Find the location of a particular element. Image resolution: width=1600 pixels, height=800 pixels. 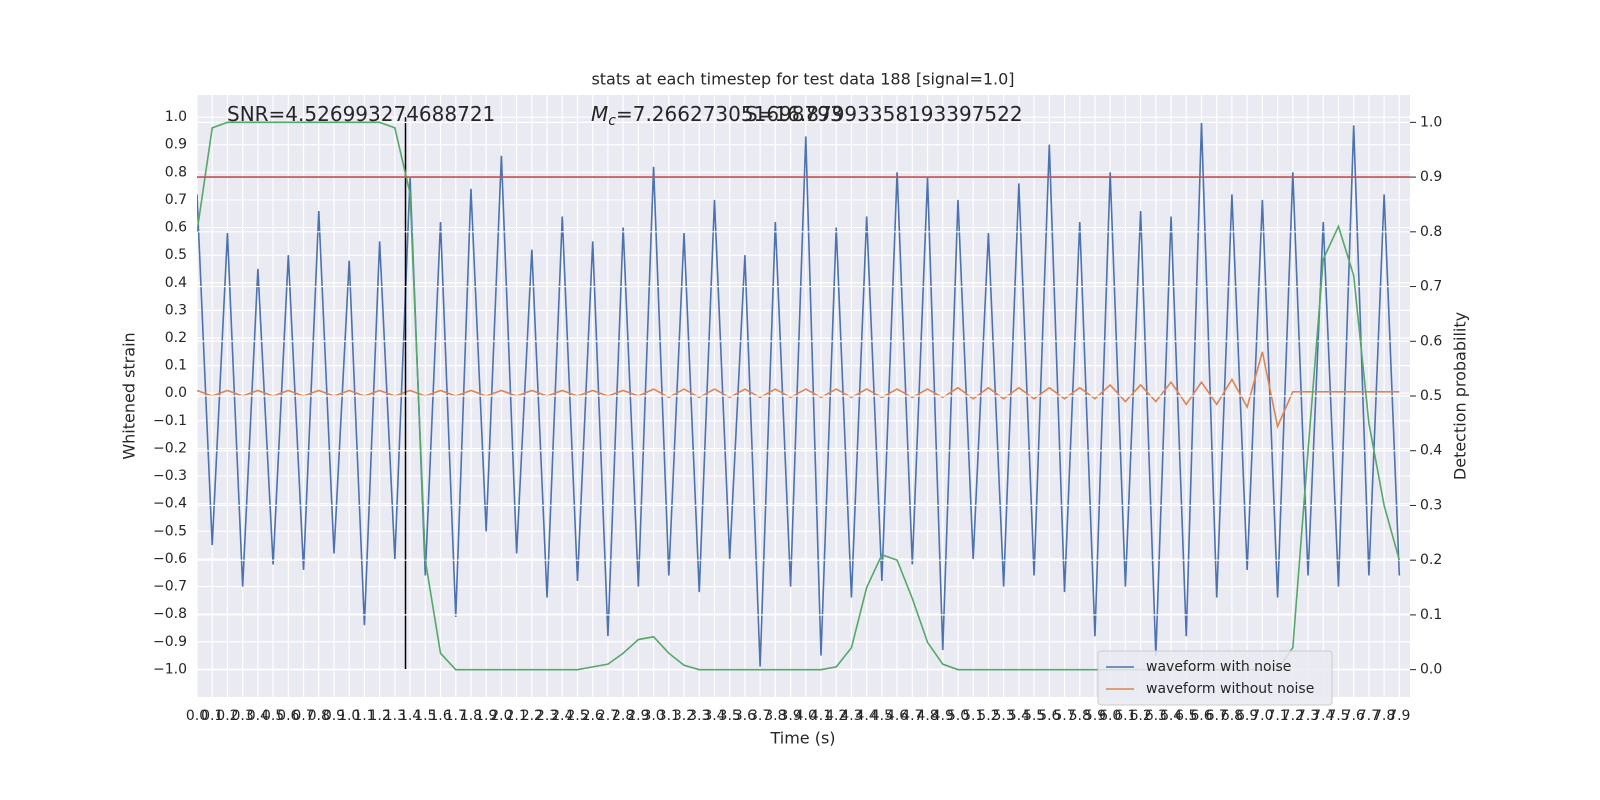

x-tick-label: 3.0 is located at coordinates (653, 716).